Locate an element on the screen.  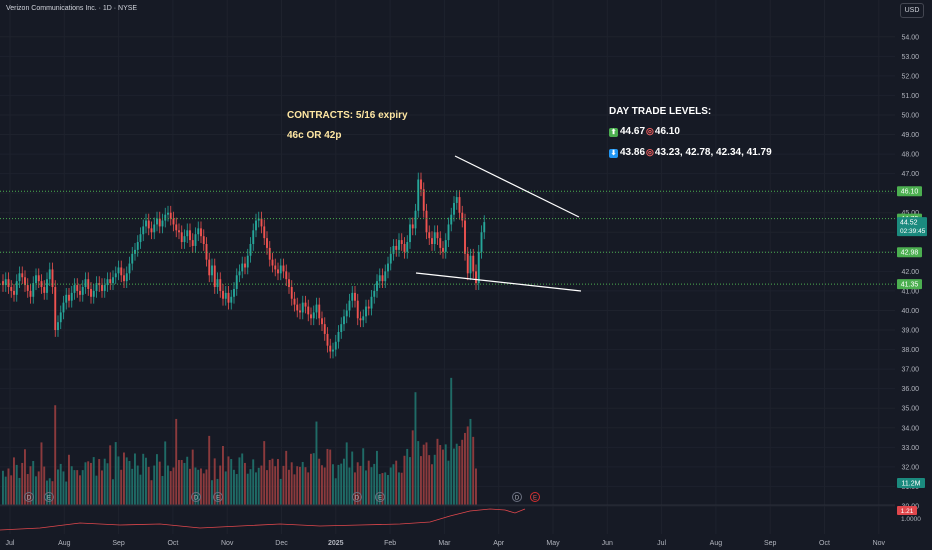
x-tick-label: Jul is located at coordinates (661, 543).